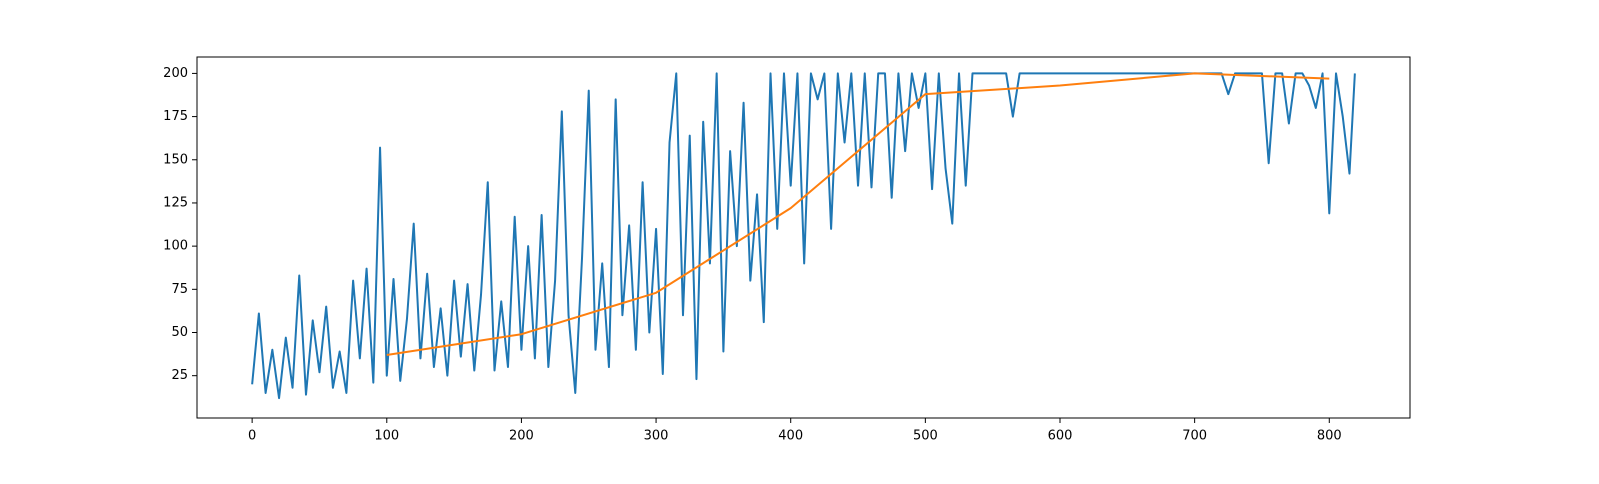  I want to click on x-tick-label: 800, so click(1329, 436).